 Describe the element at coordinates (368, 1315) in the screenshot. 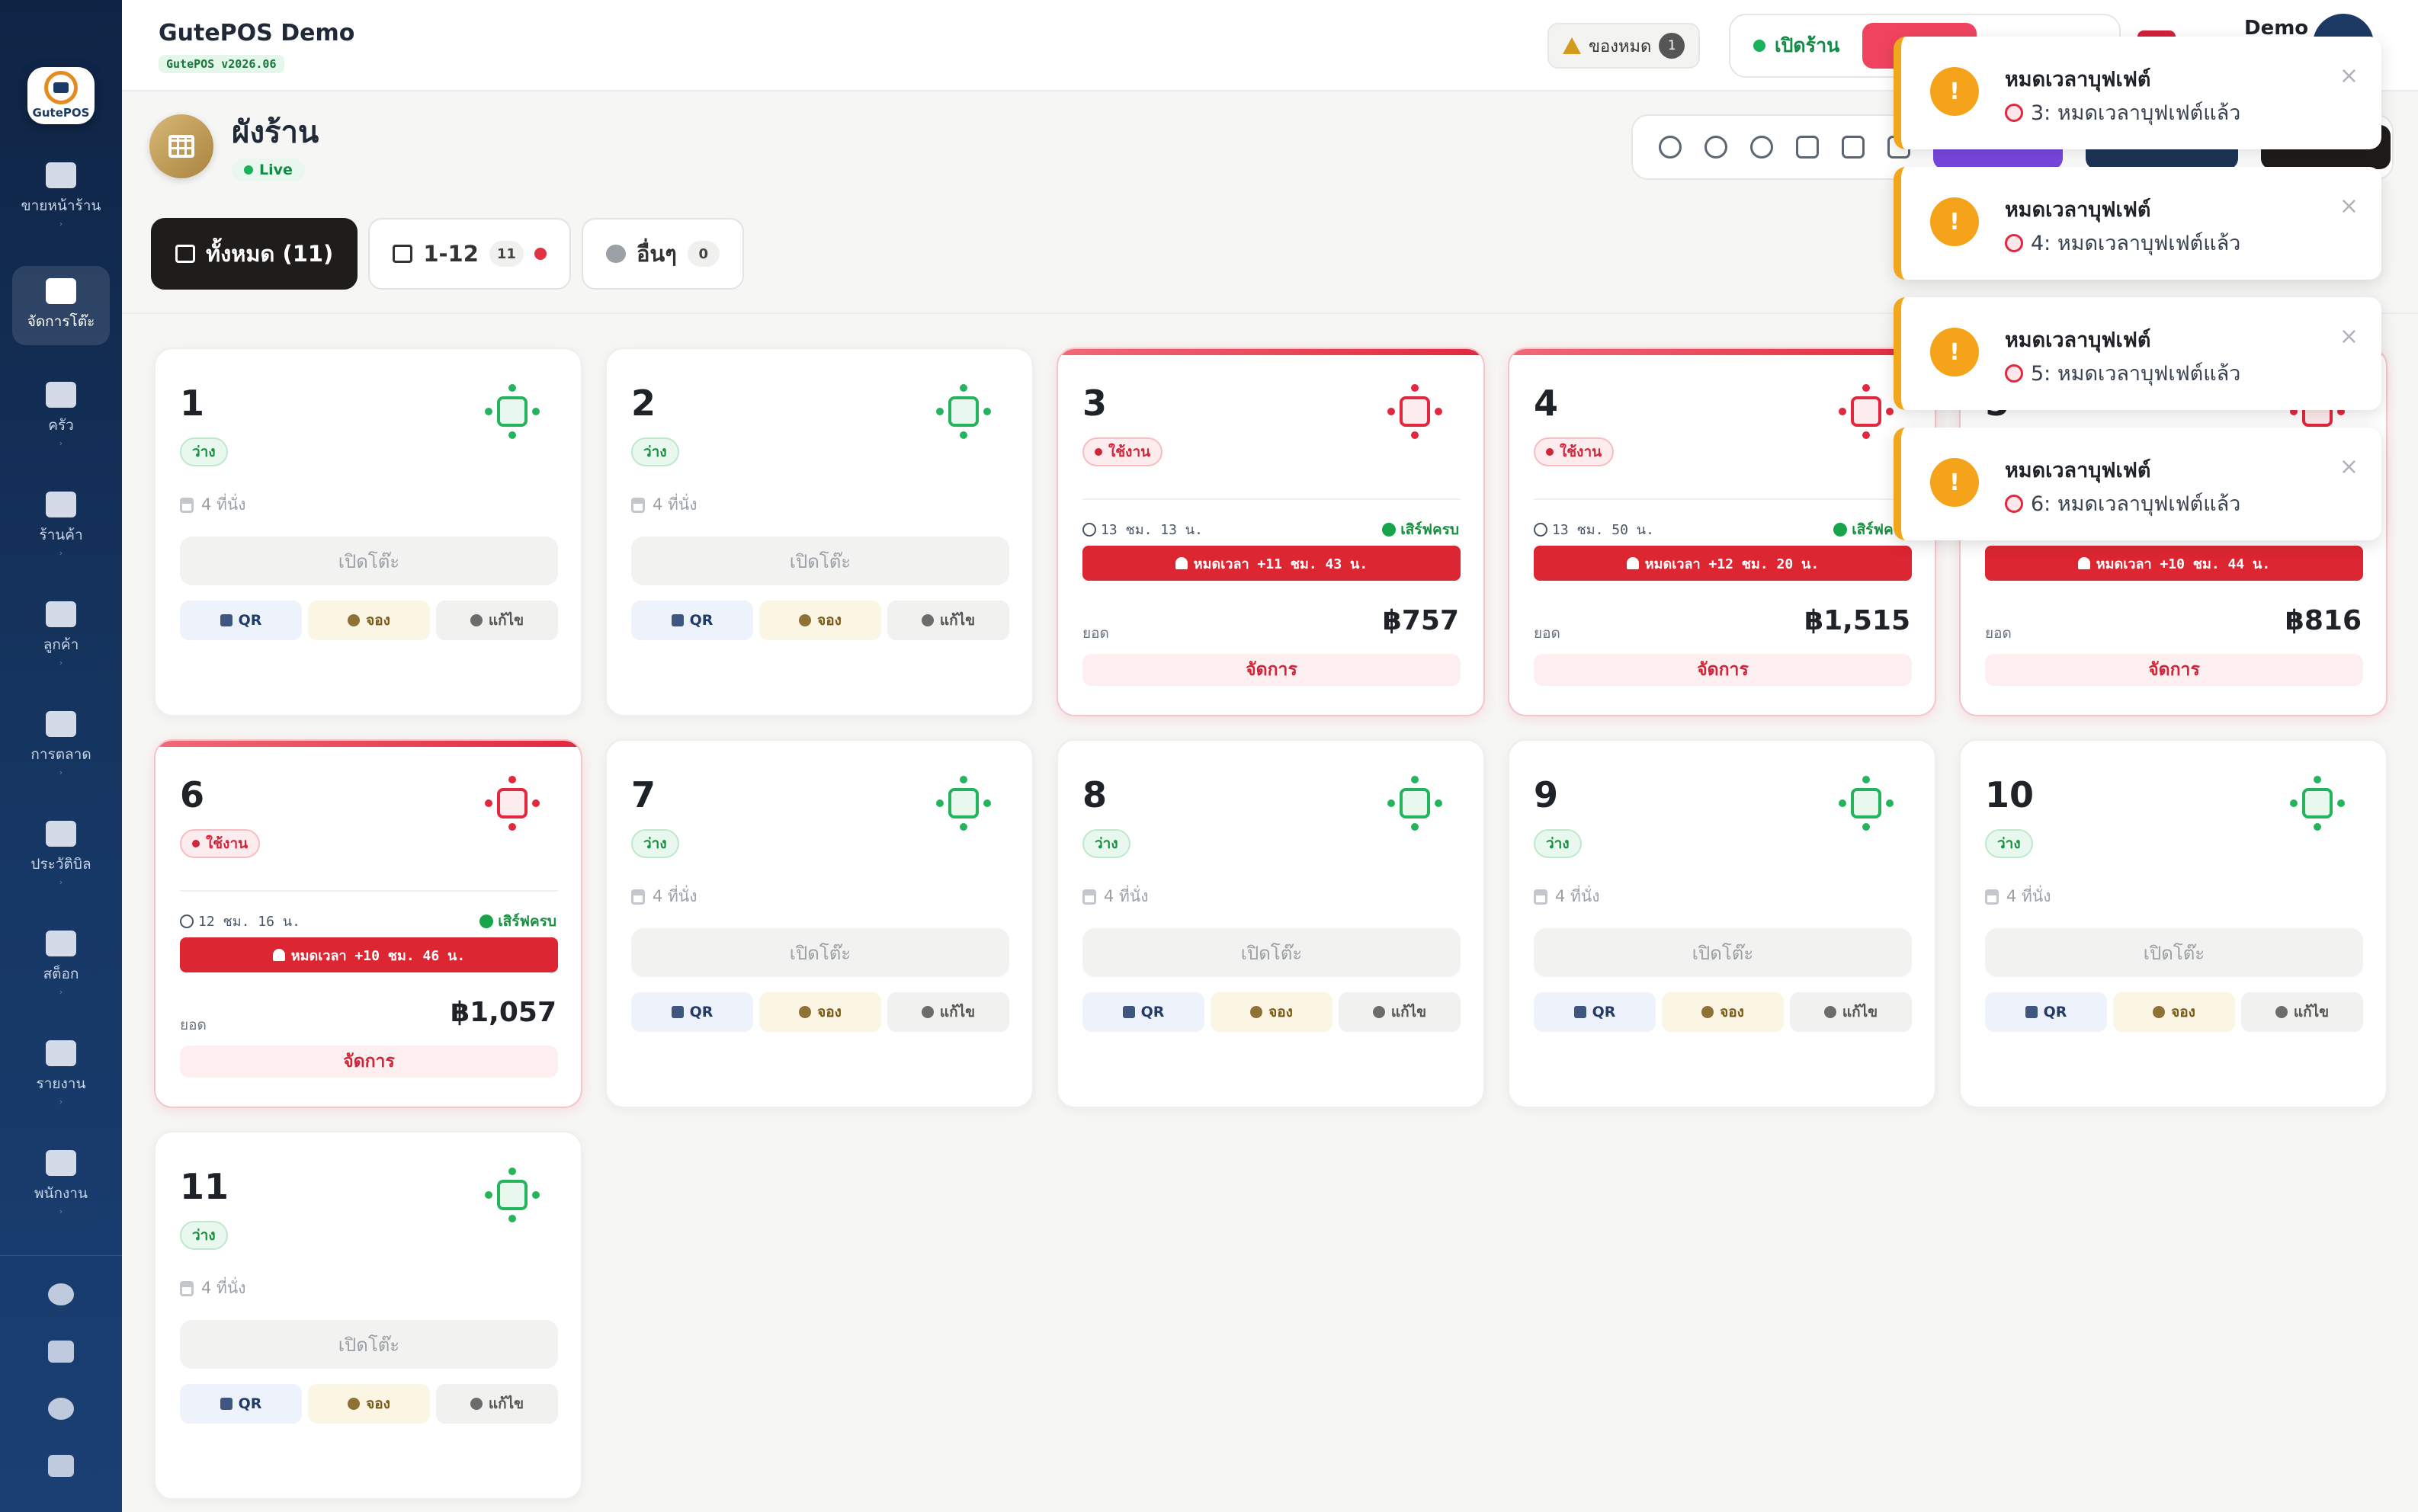

I see `table-card-11: 11 ว่าง 4 ที่นั่ง เปิดโต๊ะ QR จอง แก้ไข` at that location.